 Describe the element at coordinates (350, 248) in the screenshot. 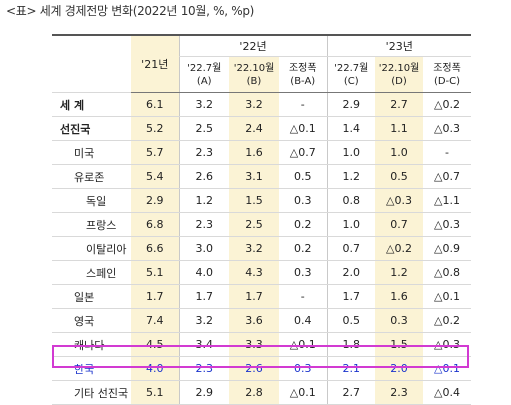

I see `row-value: 0.7` at that location.